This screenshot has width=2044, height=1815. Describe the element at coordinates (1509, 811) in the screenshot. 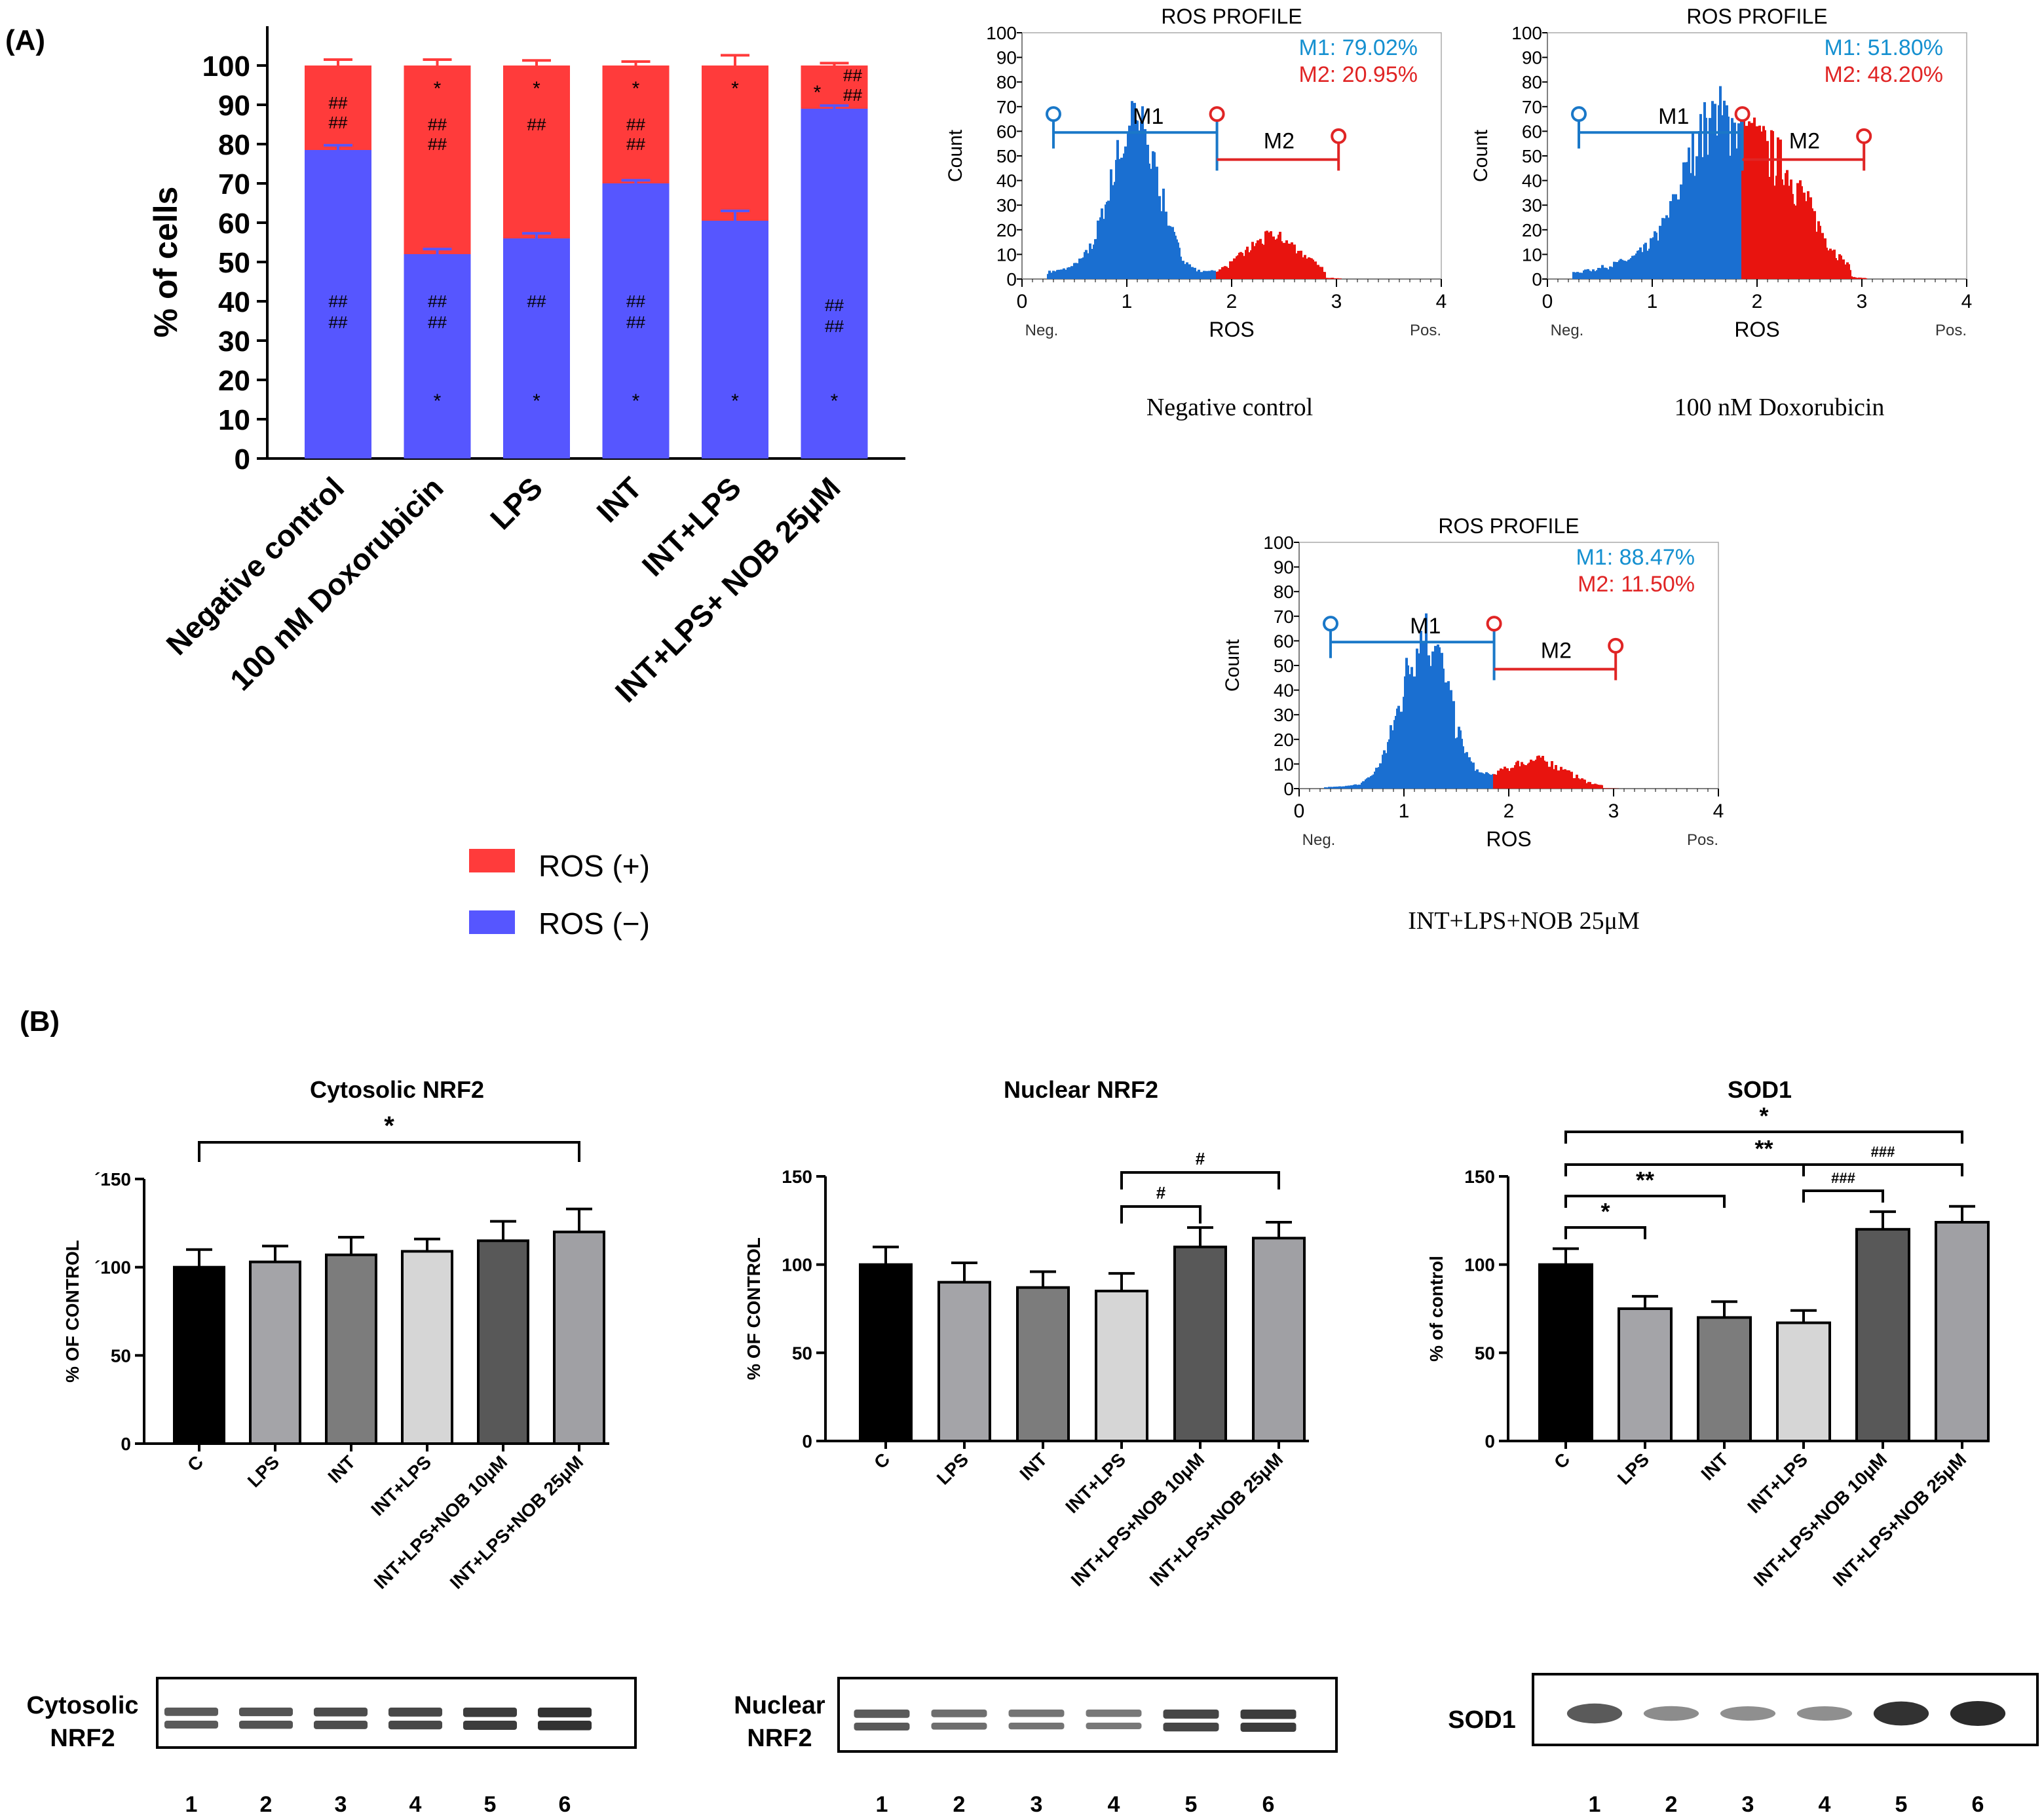

I see `histogram-xtick-label: 2` at that location.